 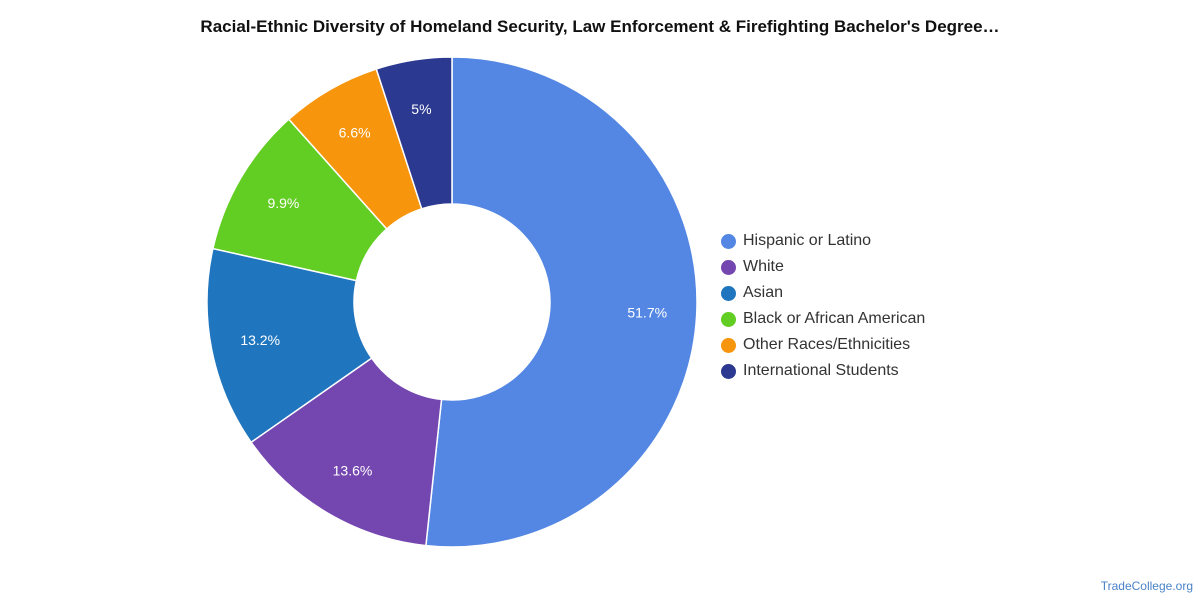 I want to click on legend-label: Asian, so click(x=763, y=292).